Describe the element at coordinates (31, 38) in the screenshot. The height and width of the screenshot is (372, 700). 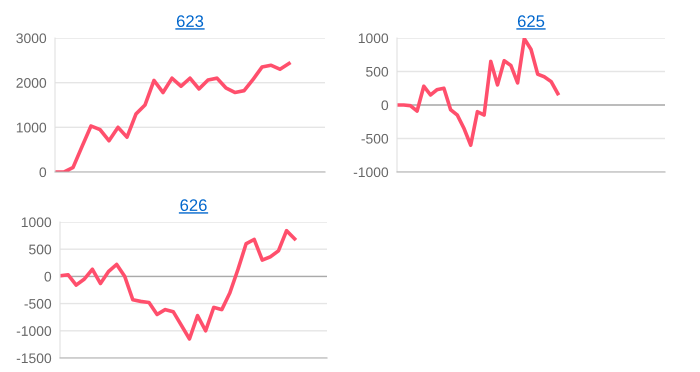
I see `y-tick-label: 3000` at that location.